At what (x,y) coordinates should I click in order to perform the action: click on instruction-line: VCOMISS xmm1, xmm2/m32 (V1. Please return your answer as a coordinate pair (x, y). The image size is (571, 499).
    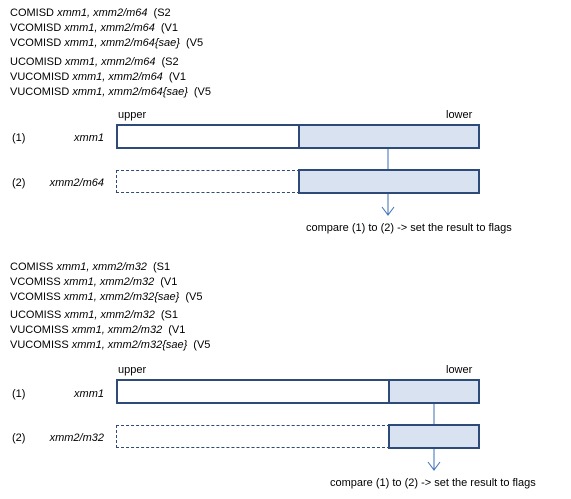
    Looking at the image, I should click on (106, 282).